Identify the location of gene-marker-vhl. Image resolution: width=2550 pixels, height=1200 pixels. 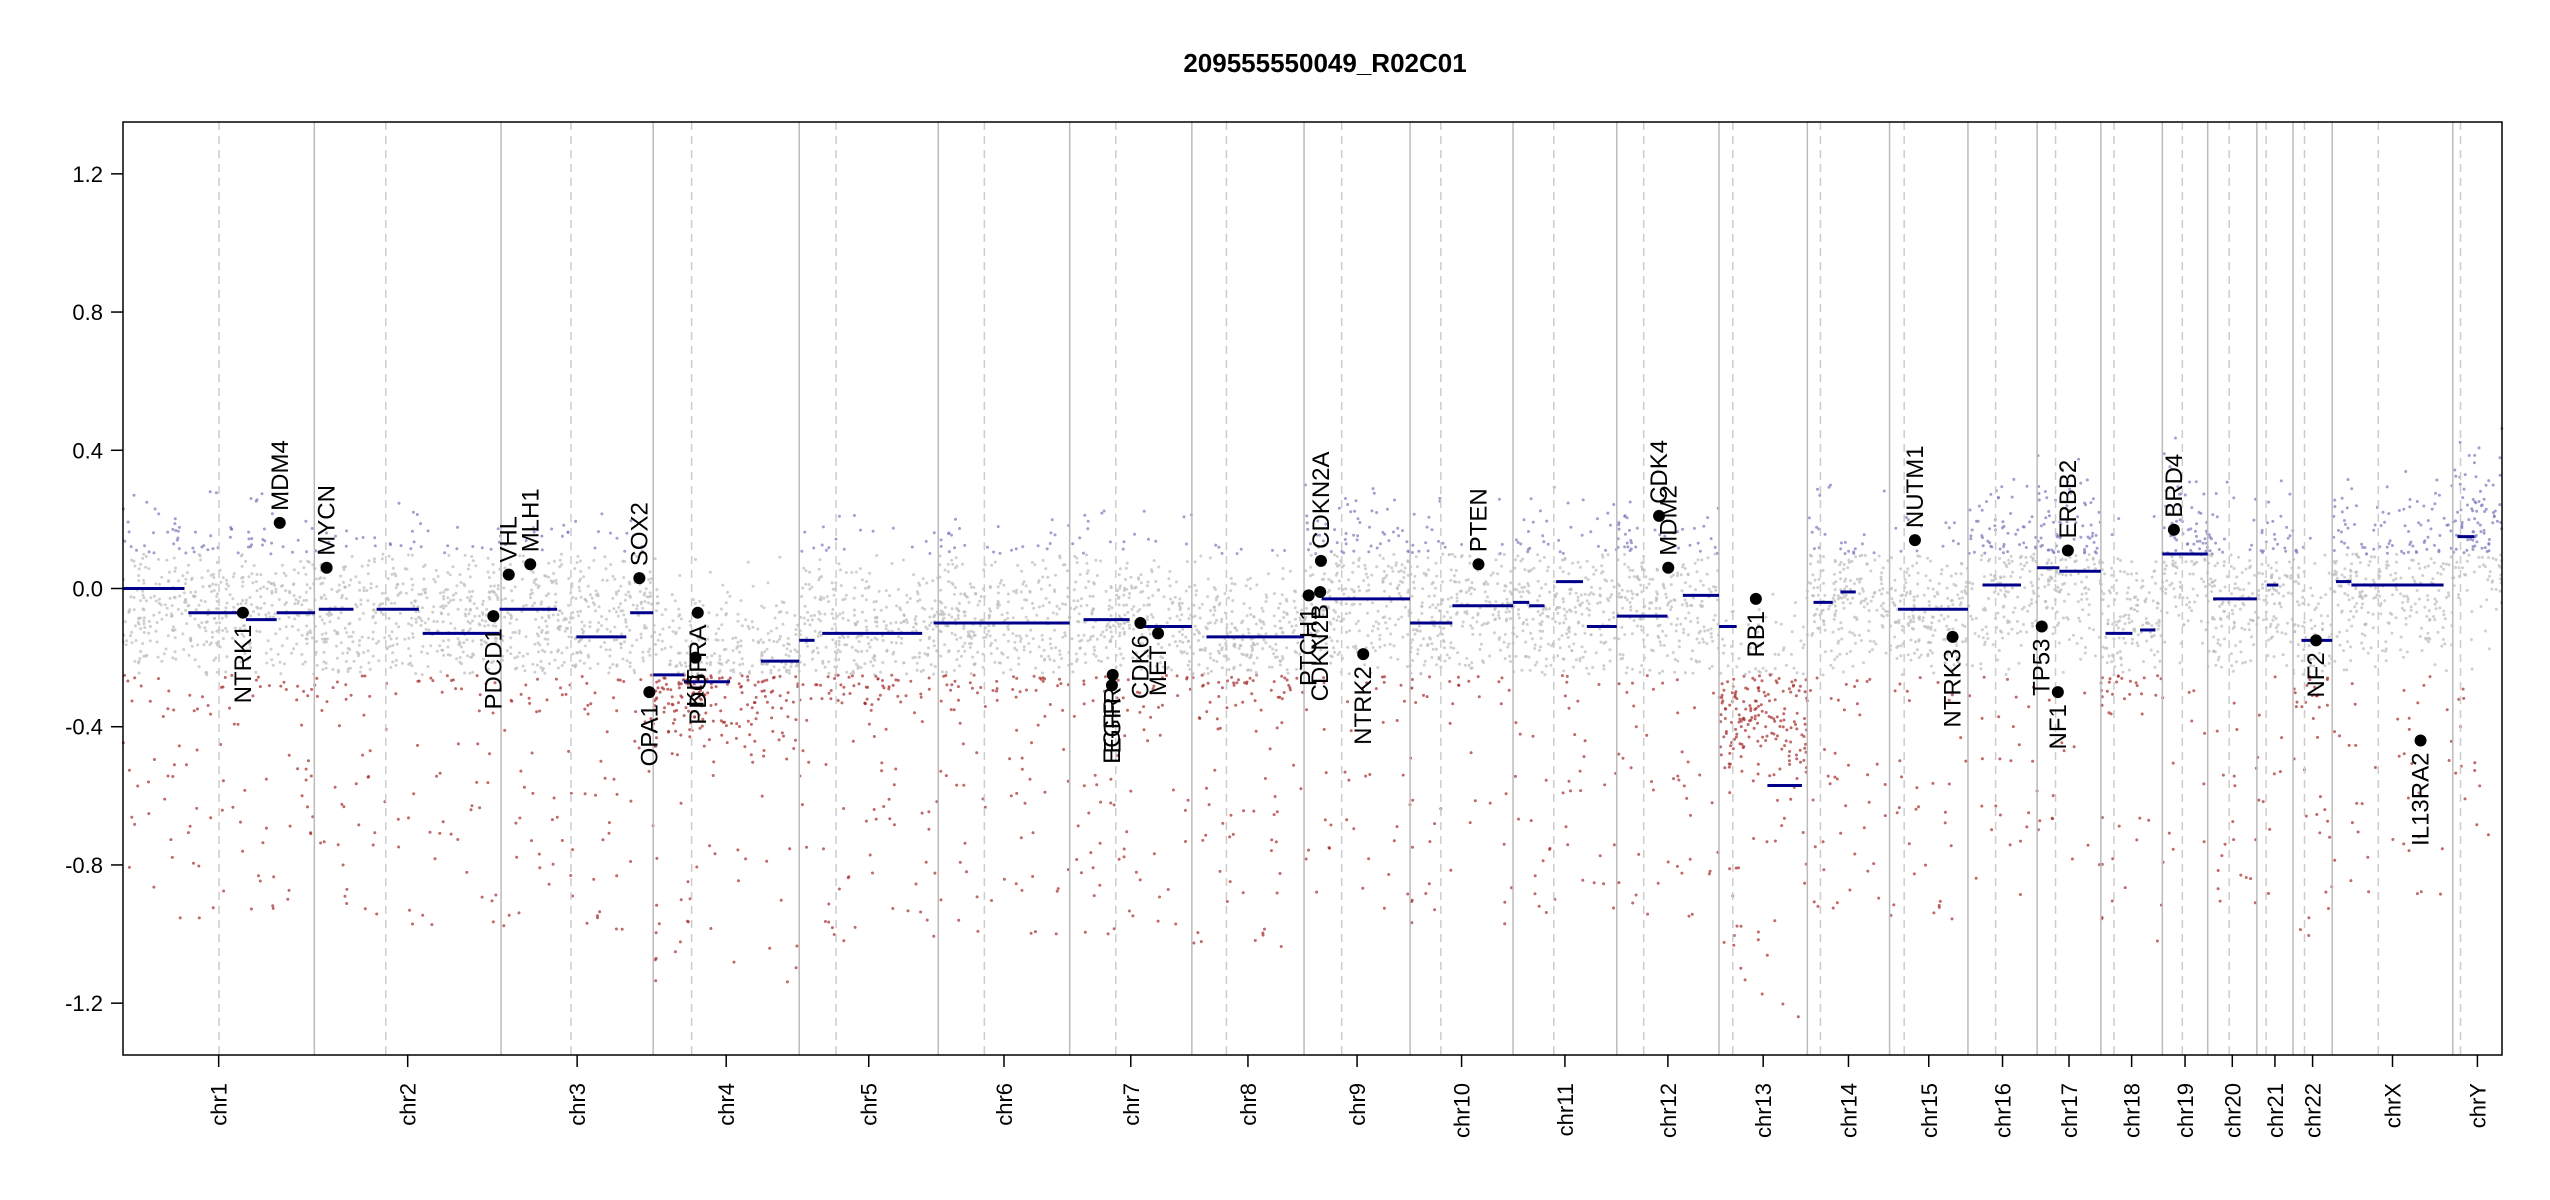
(508, 574).